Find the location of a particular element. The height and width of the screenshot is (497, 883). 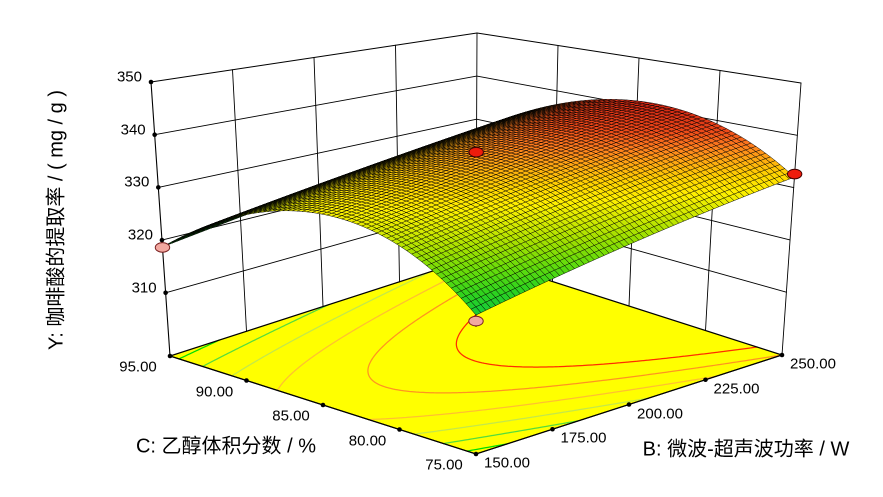

b-axis-tick-label: 150.00 is located at coordinates (507, 463).